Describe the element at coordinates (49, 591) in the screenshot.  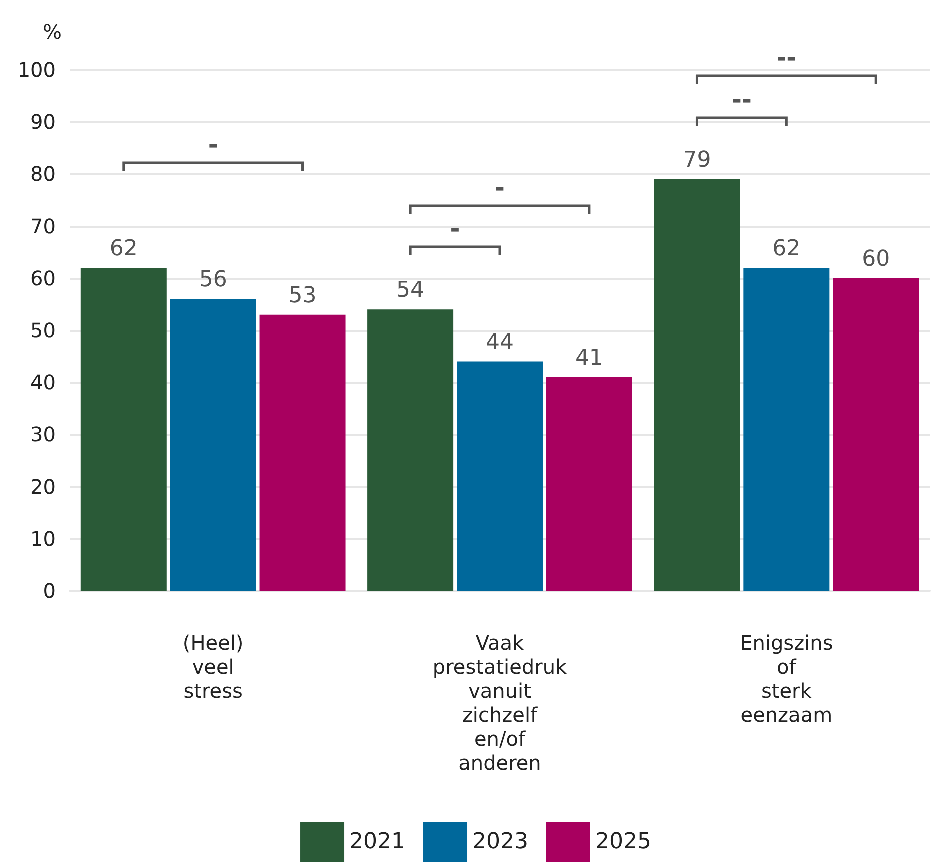
I see `y-tick-label: 0` at that location.